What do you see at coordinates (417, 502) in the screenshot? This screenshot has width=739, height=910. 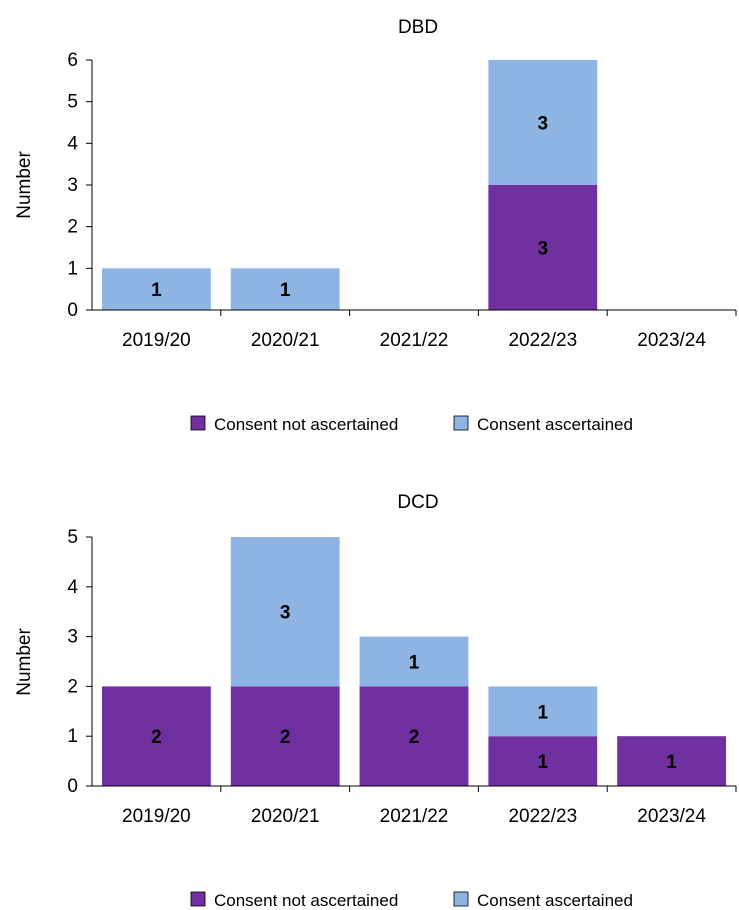 I see `chart-title: DCD` at bounding box center [417, 502].